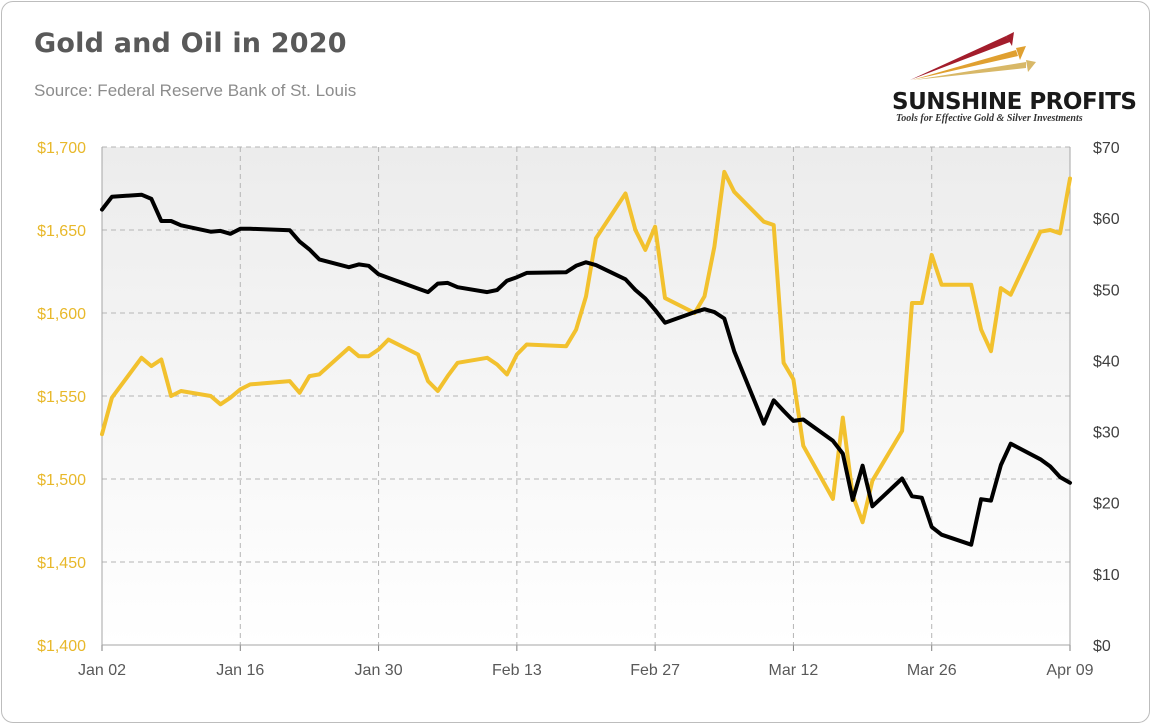  What do you see at coordinates (1106, 361) in the screenshot?
I see `y-right-tick-label: $40` at bounding box center [1106, 361].